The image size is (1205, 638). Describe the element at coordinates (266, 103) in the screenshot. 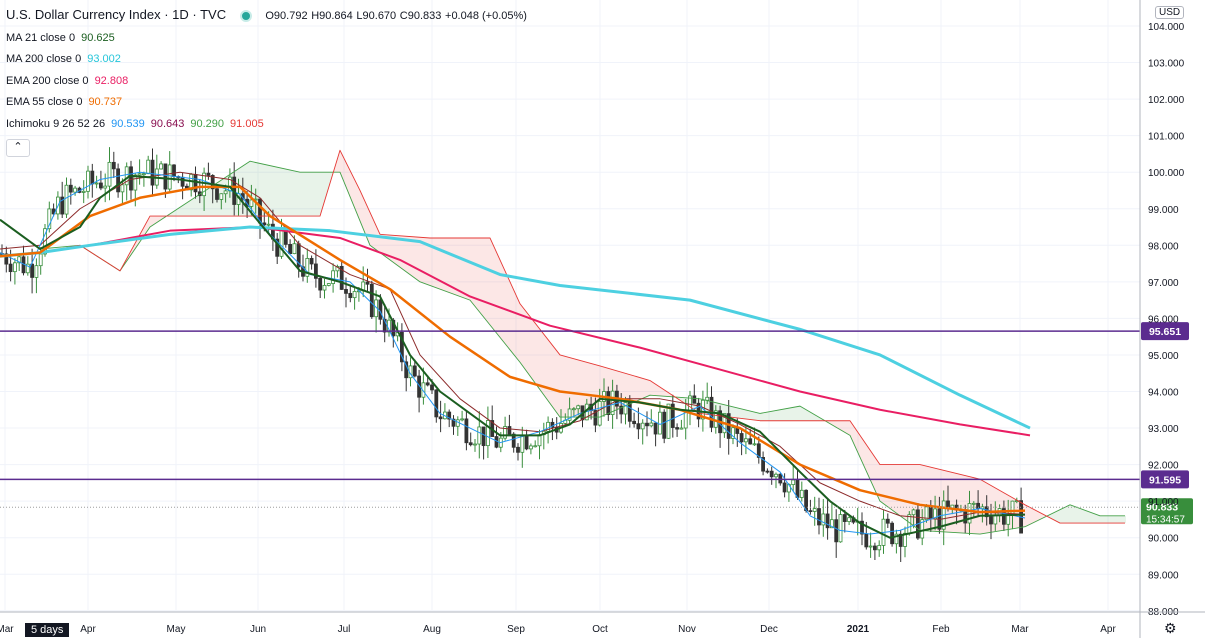

I see `indicator-row: EMA 55 close 0 90.737` at that location.